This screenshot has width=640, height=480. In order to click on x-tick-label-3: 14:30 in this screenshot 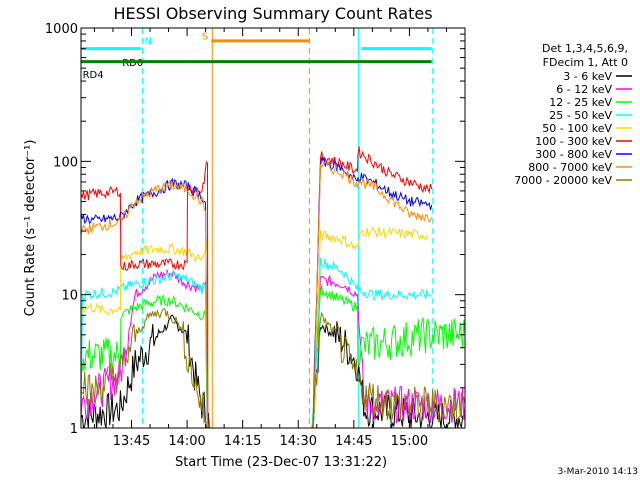, I will do `click(298, 441)`.